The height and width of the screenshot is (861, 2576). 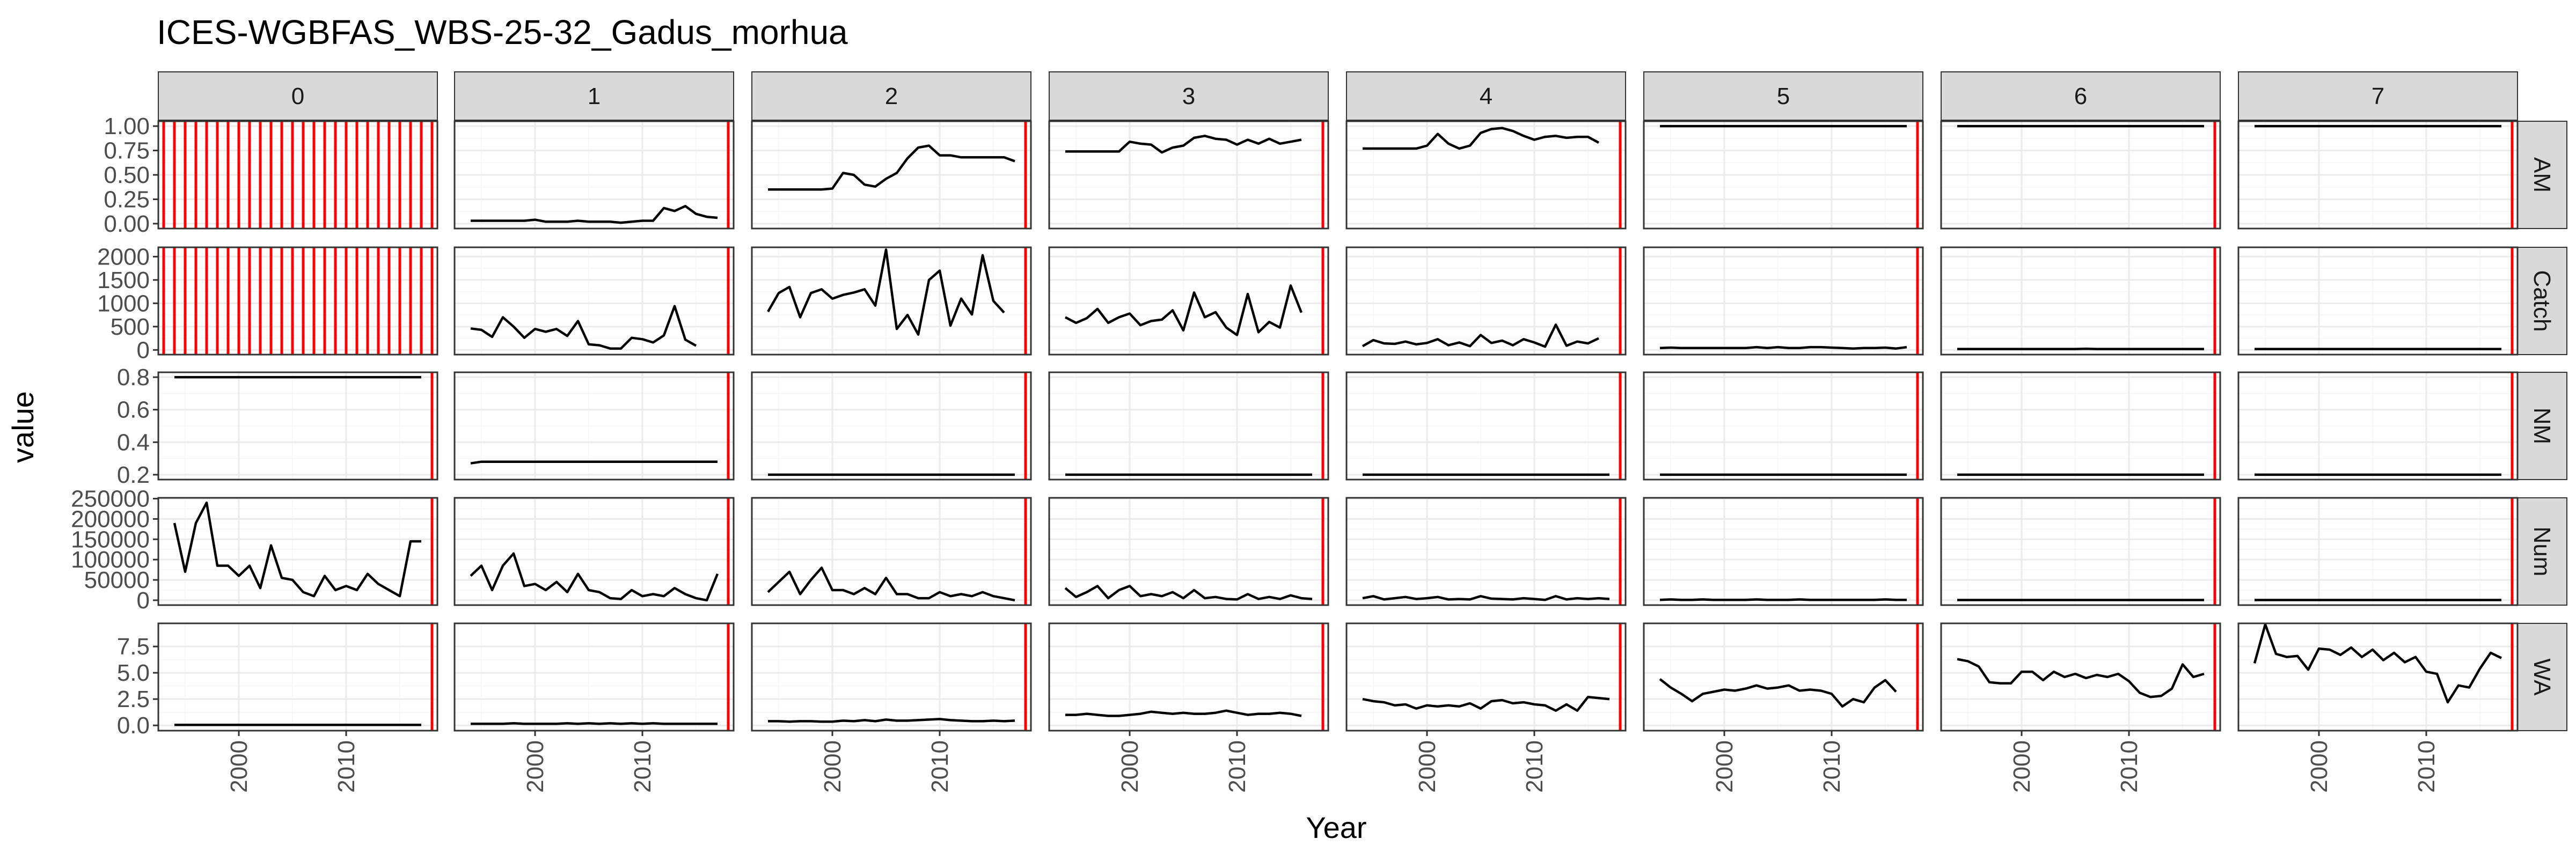 I want to click on y-axis-title: value, so click(x=23, y=427).